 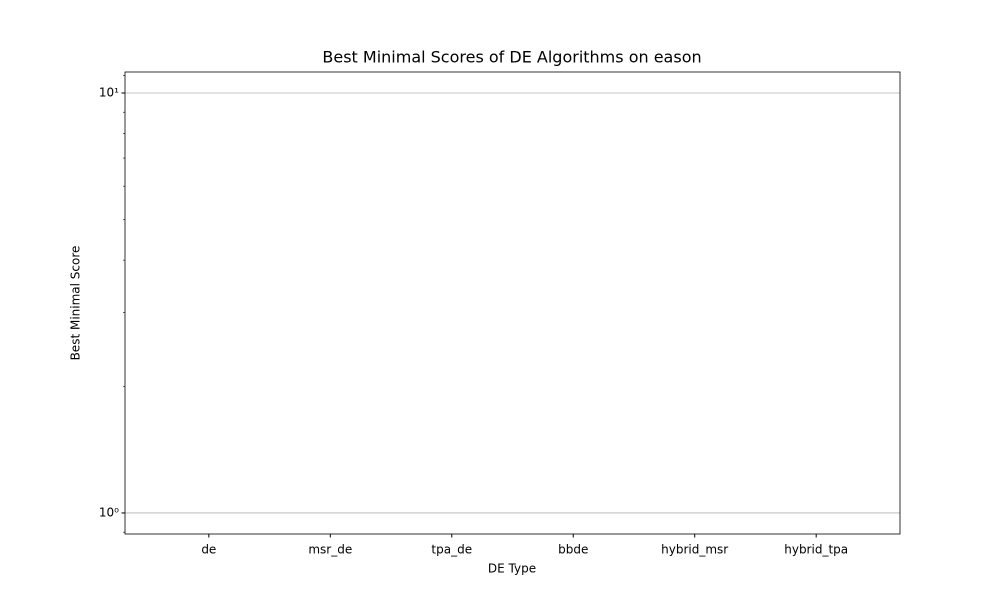 I want to click on y-tick-label: 10⁰, so click(x=109, y=512).